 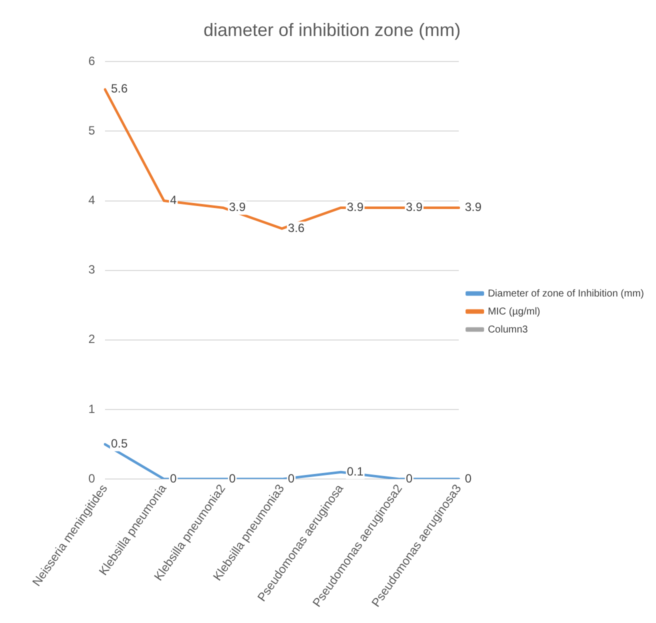 I want to click on legend-label: Column3, so click(x=508, y=330).